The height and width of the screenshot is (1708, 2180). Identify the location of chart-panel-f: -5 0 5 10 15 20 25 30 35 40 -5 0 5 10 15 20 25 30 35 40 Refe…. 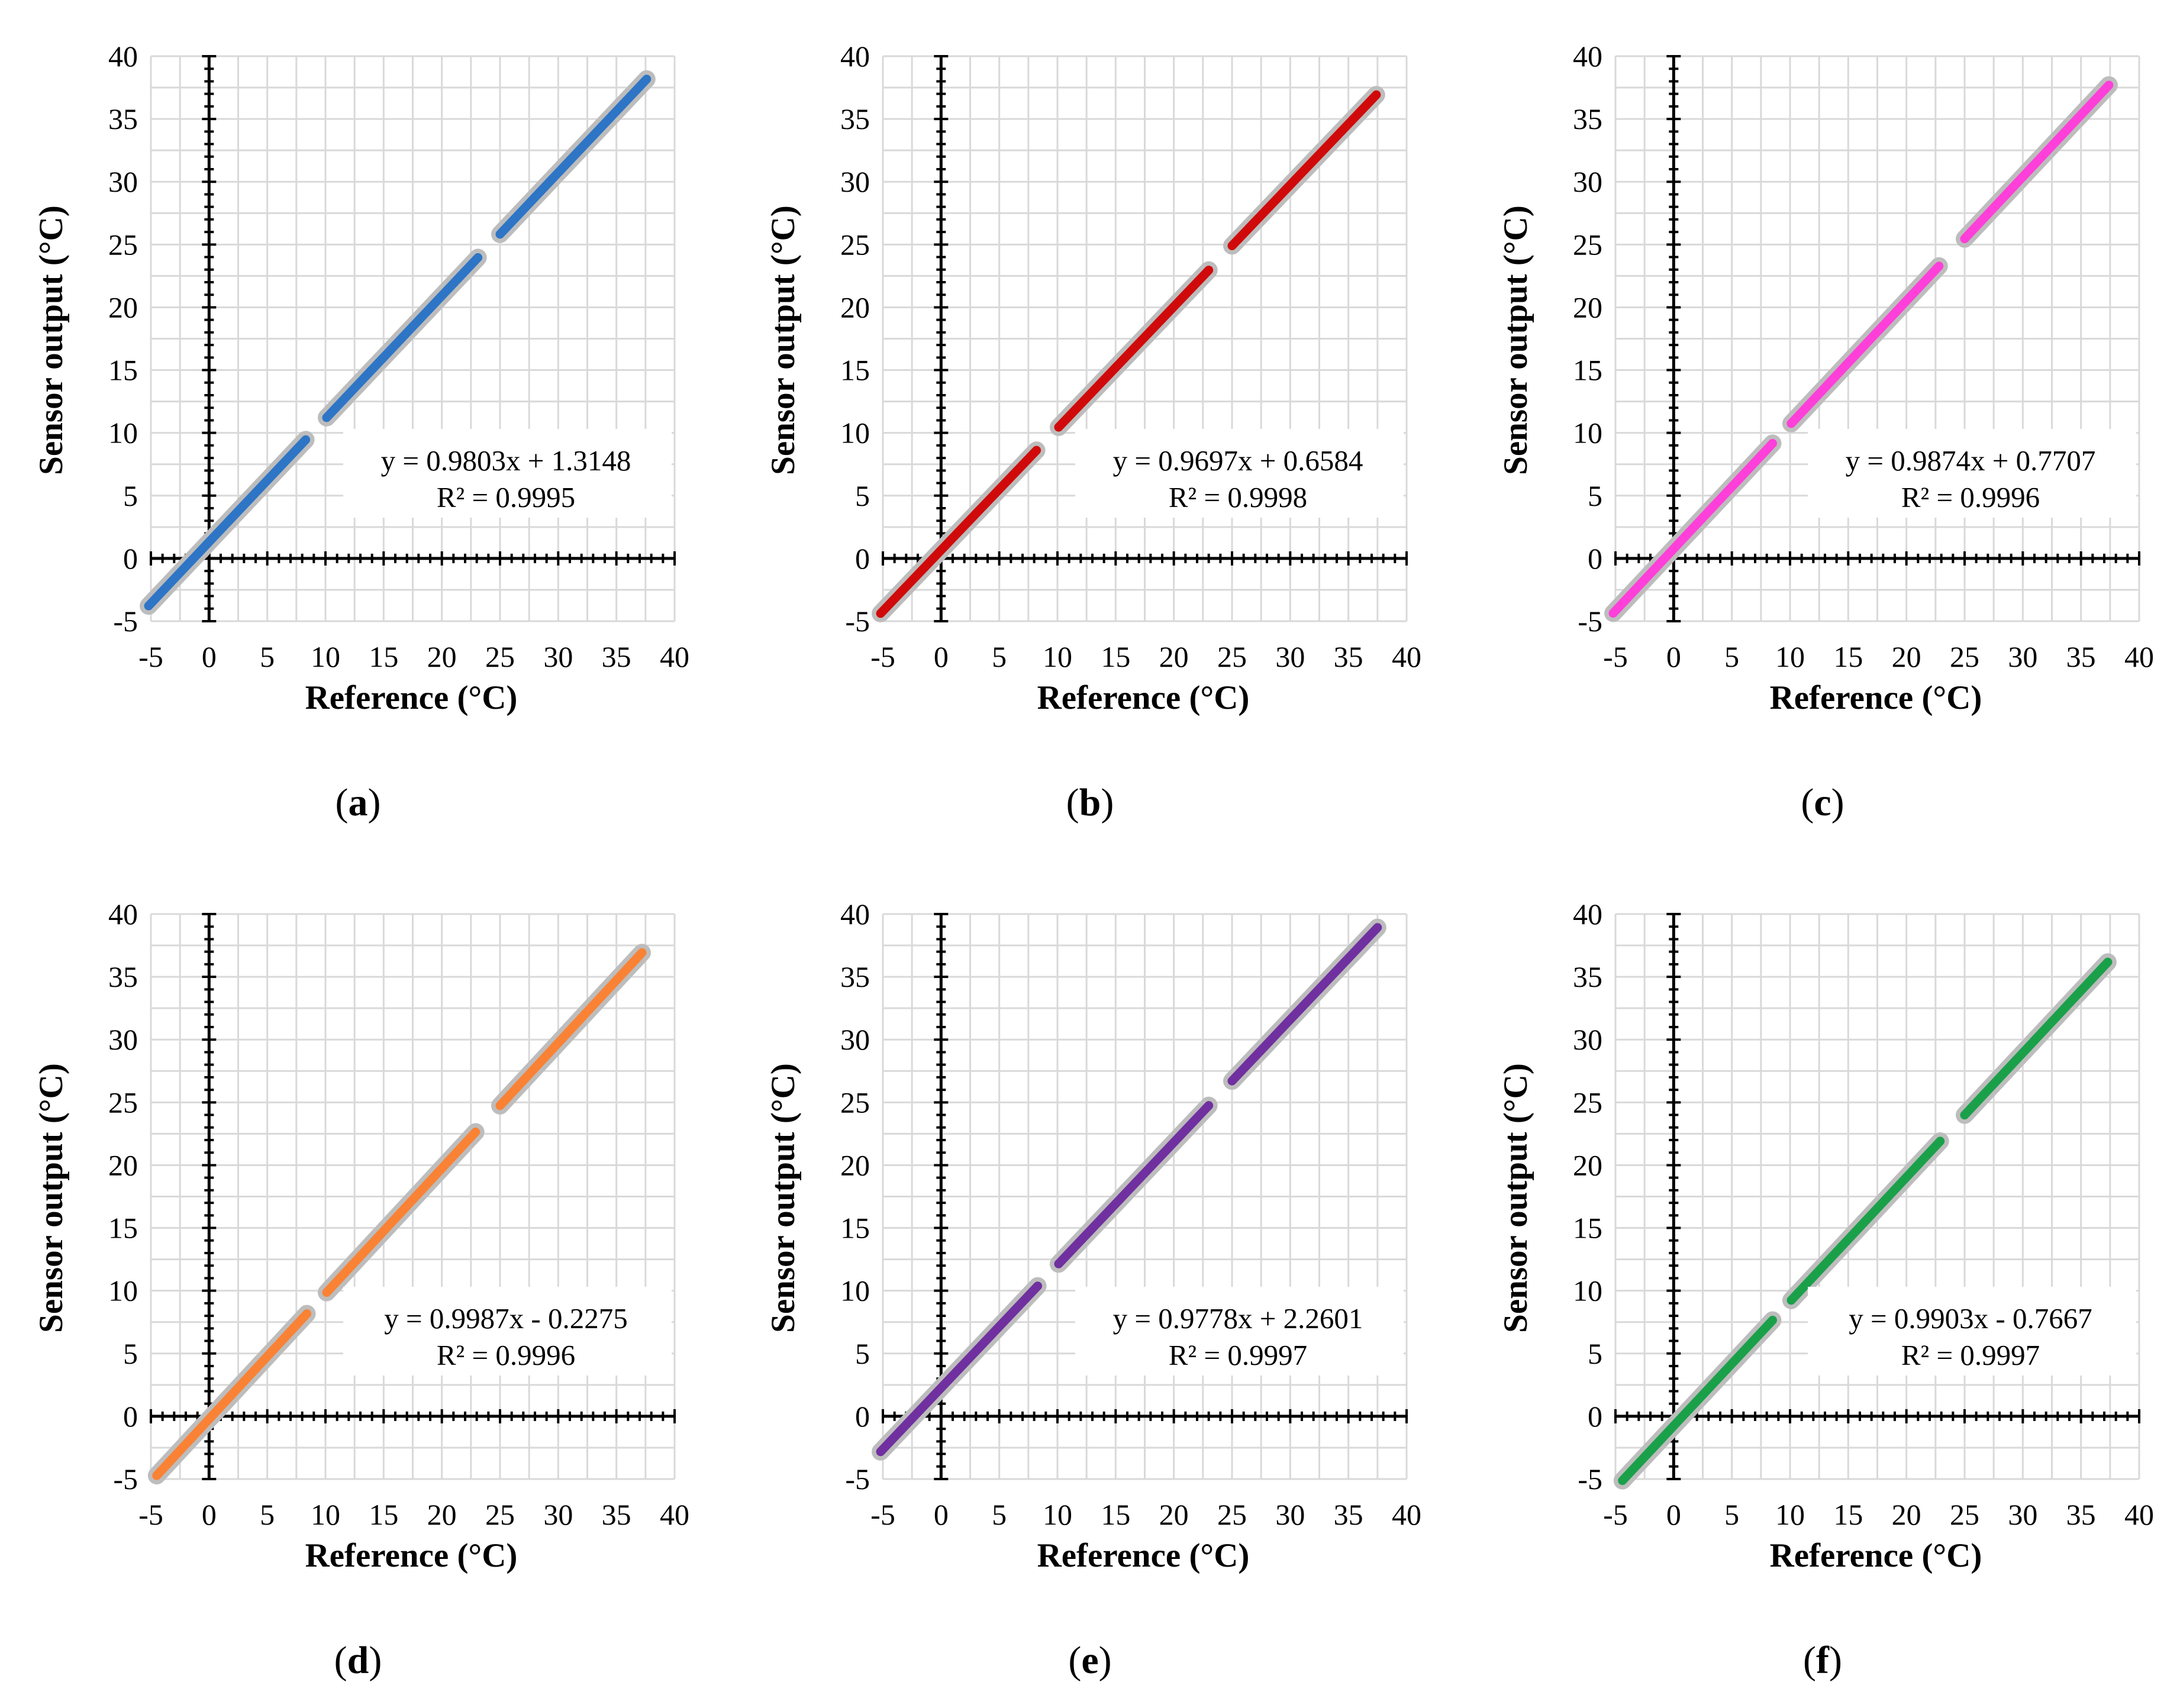
(1826, 1289).